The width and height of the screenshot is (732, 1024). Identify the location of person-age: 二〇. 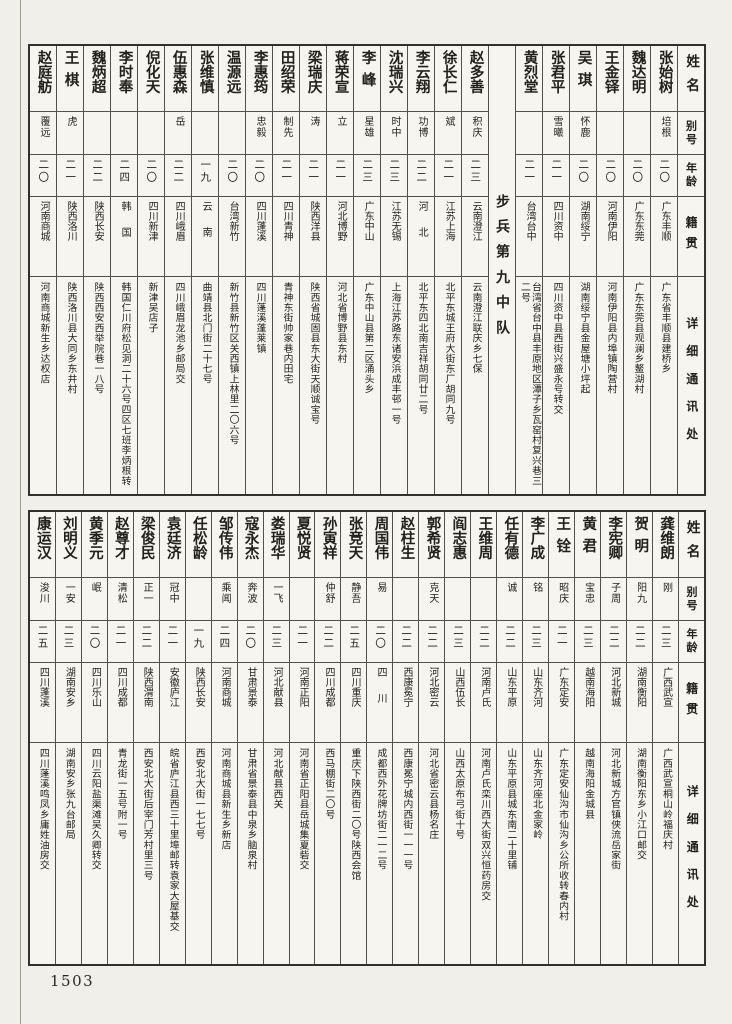
(610, 171).